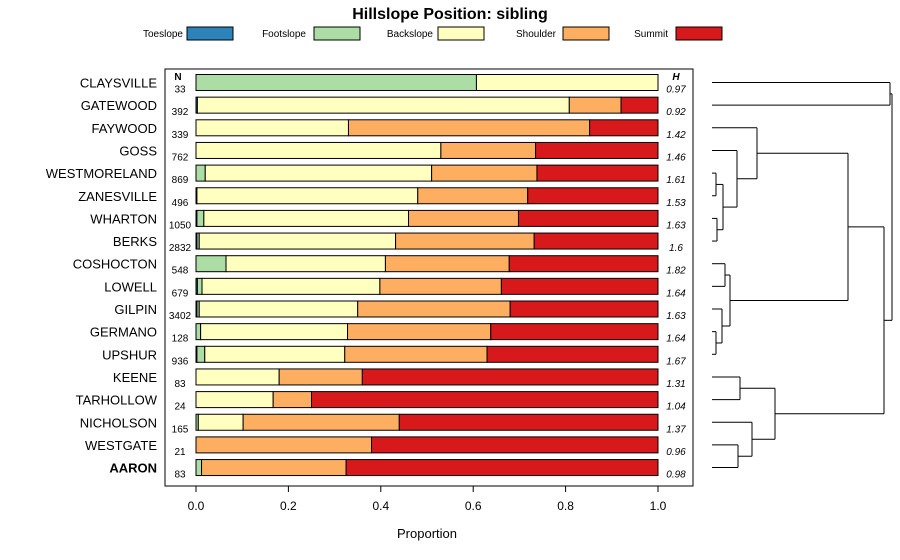 The height and width of the screenshot is (560, 900). I want to click on category-label: BERKS, so click(135, 241).